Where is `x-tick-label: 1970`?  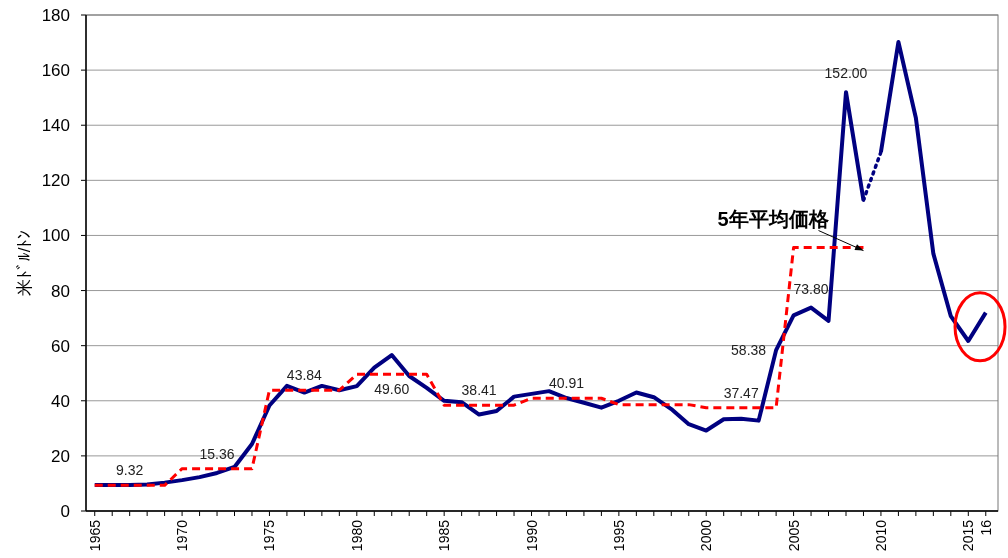
x-tick-label: 1970 is located at coordinates (182, 535).